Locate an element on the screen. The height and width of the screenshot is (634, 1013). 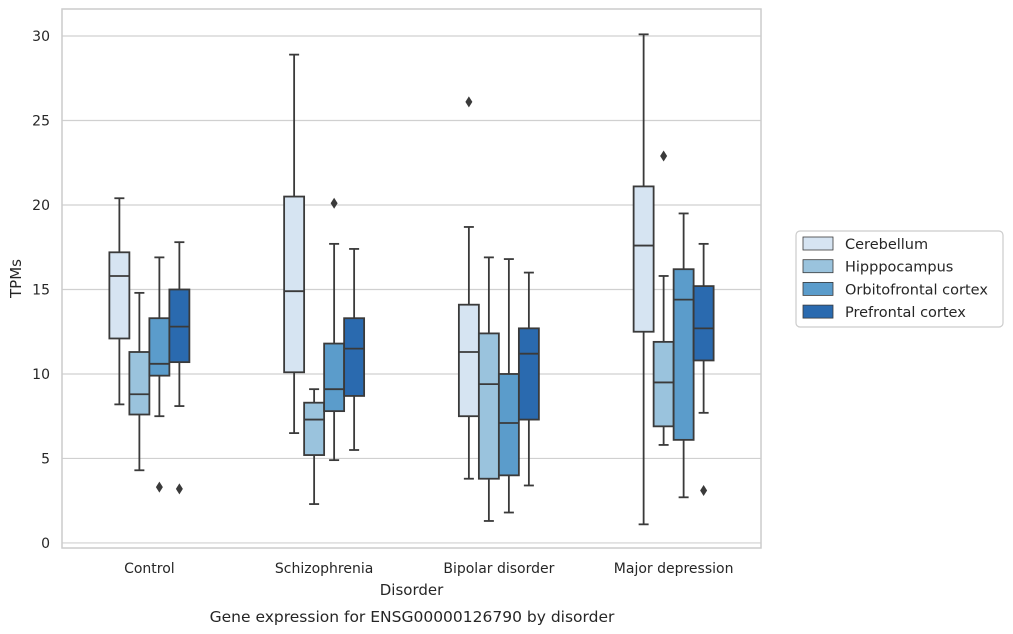
x-tick-label: Control is located at coordinates (149, 569).